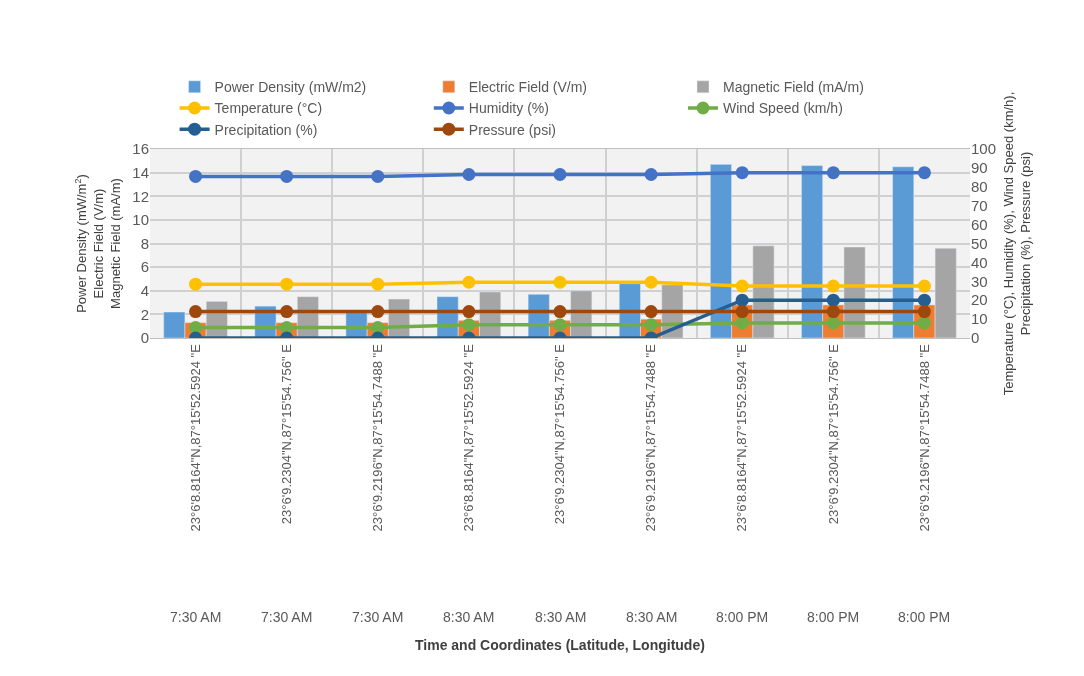  I want to click on y-tick-label: 4, so click(144, 290).